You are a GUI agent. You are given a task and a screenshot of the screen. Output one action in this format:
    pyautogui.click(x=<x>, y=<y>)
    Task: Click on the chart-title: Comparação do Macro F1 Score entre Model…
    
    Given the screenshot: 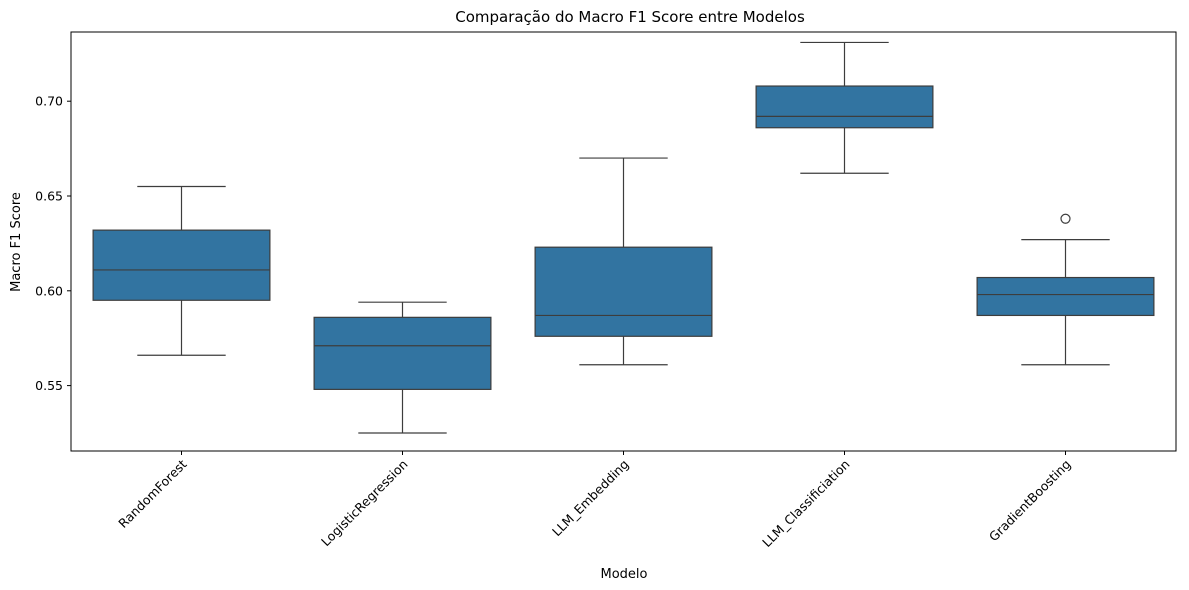 What is the action you would take?
    pyautogui.click(x=630, y=17)
    